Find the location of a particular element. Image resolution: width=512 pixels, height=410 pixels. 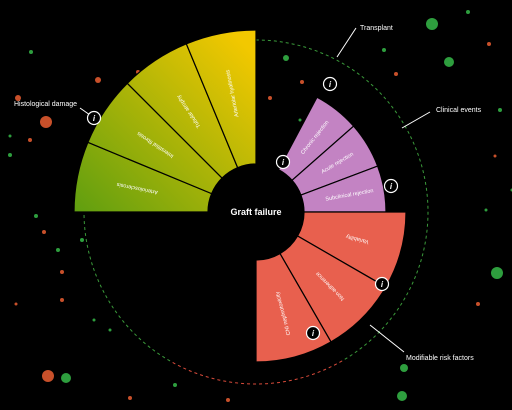

center-label: Graft failure is located at coordinates (255, 212).